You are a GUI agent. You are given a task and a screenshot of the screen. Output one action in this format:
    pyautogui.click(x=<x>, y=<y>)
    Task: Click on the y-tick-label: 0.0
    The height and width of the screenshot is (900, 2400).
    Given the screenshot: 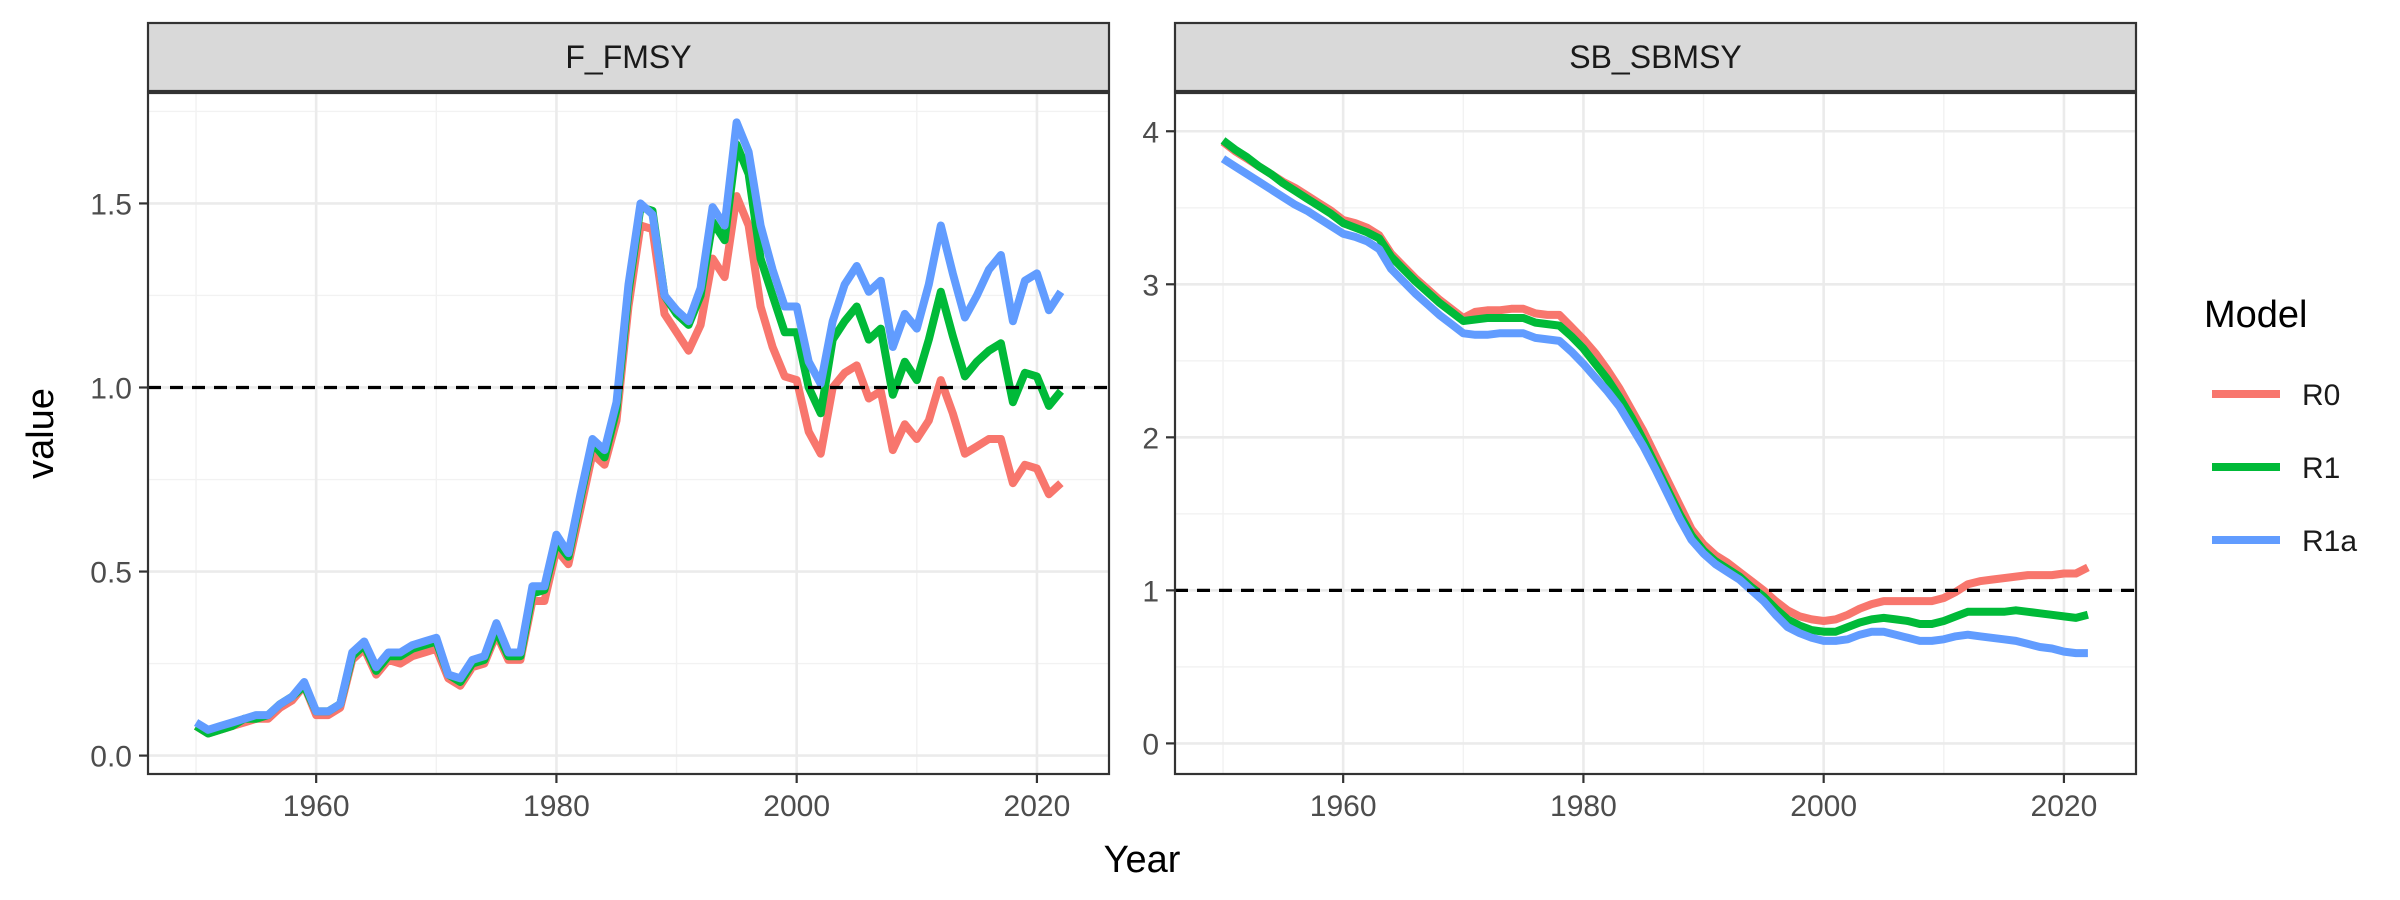 What is the action you would take?
    pyautogui.click(x=111, y=757)
    